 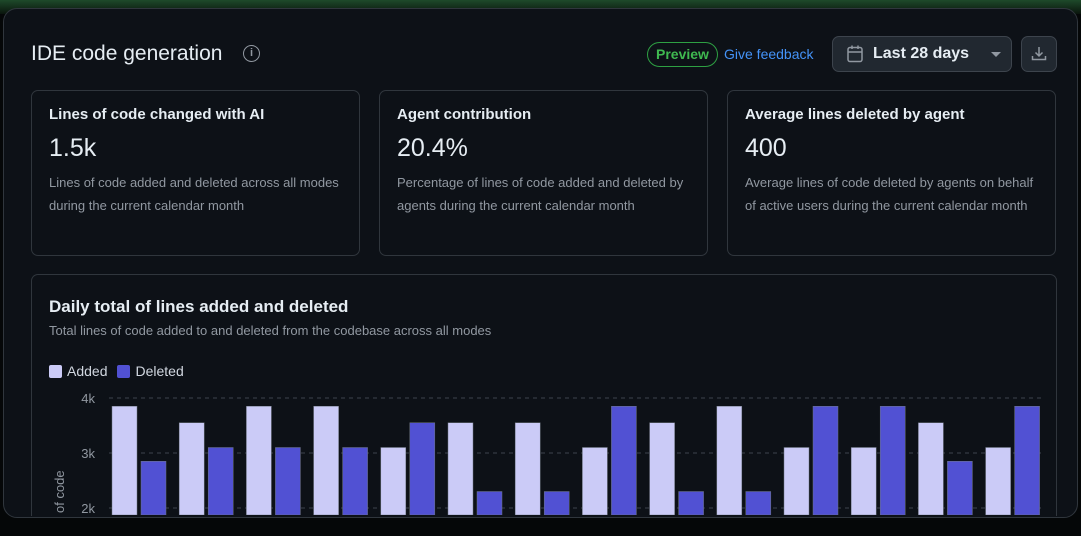 What do you see at coordinates (116, 371) in the screenshot?
I see `chart-legend: Added Deleted` at bounding box center [116, 371].